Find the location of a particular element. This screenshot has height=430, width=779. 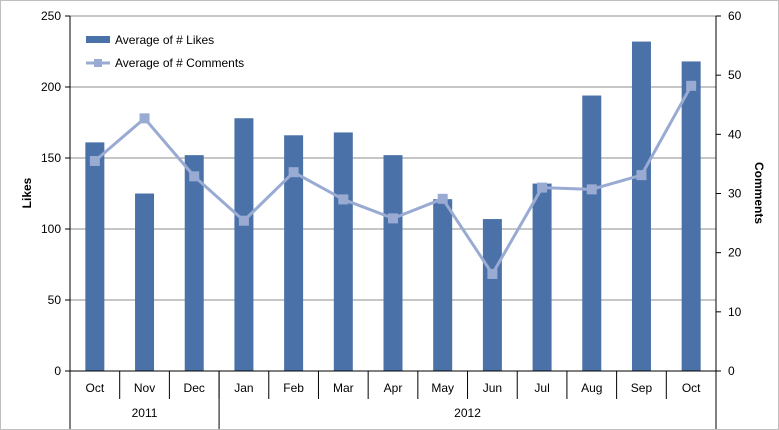

x-tick-label: Apr is located at coordinates (393, 388).